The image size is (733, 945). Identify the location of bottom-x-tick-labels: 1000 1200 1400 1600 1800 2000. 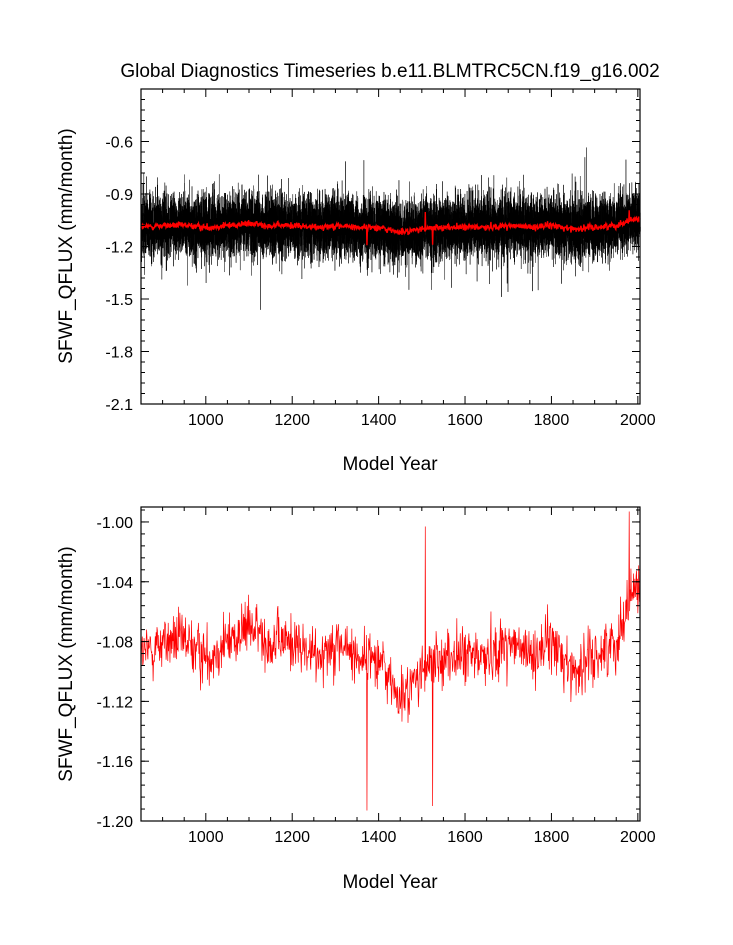
(422, 837).